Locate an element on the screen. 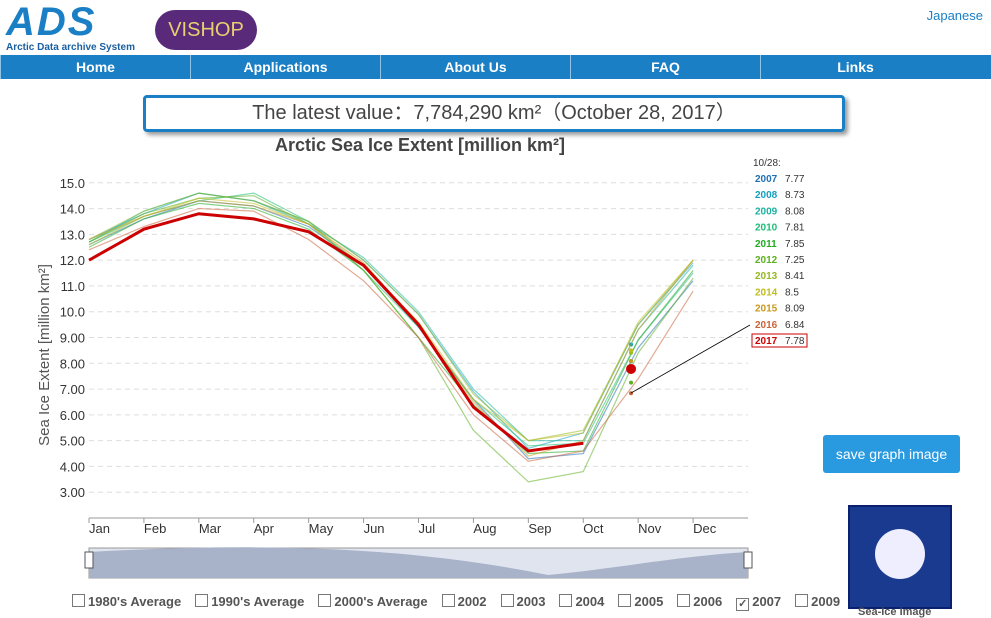 Image resolution: width=991 pixels, height=618 pixels. logo: ADS Arctic Data archive System is located at coordinates (71, 28).